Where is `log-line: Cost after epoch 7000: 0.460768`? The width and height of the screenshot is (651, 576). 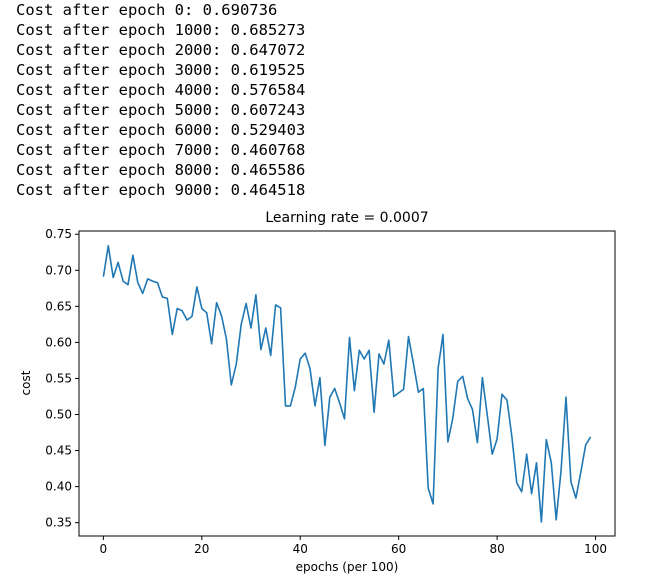 log-line: Cost after epoch 7000: 0.460768 is located at coordinates (161, 150).